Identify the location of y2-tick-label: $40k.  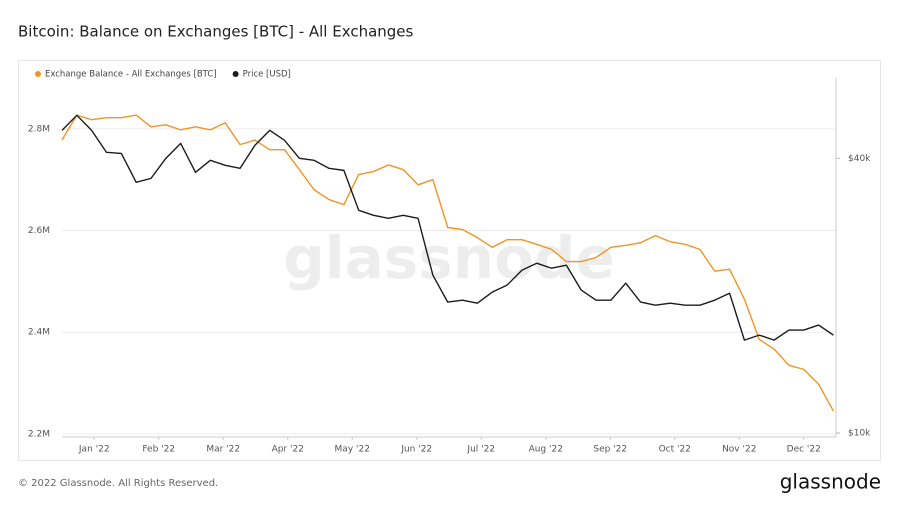
(859, 159).